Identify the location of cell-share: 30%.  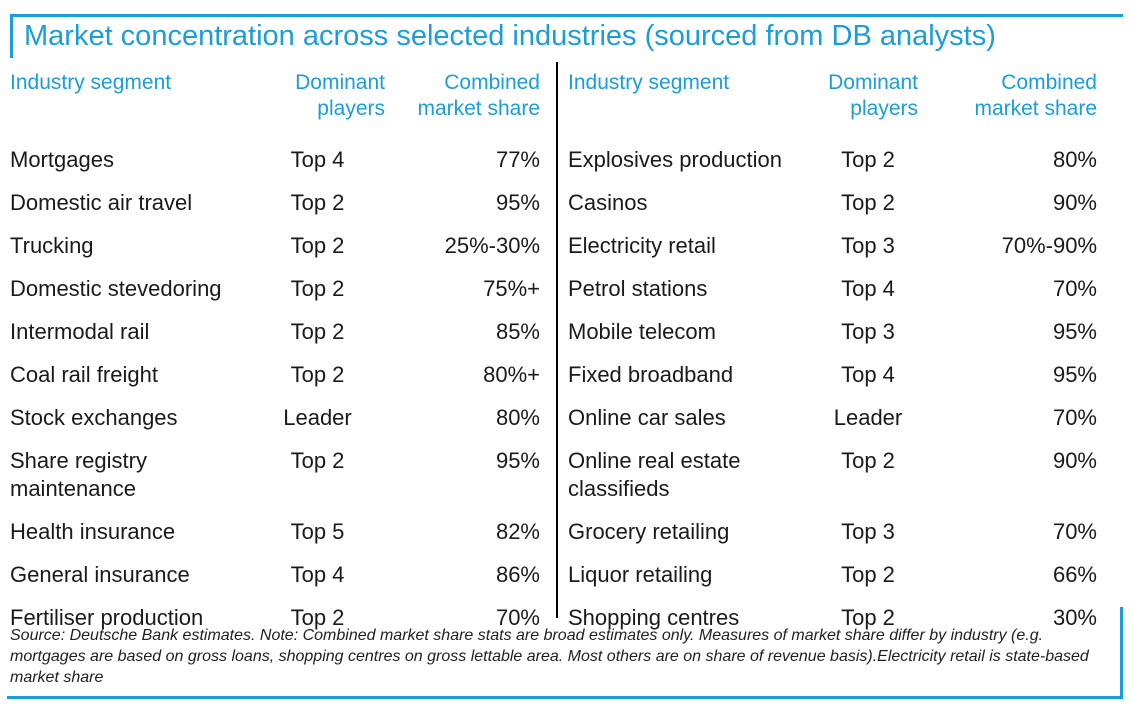
(1074, 617).